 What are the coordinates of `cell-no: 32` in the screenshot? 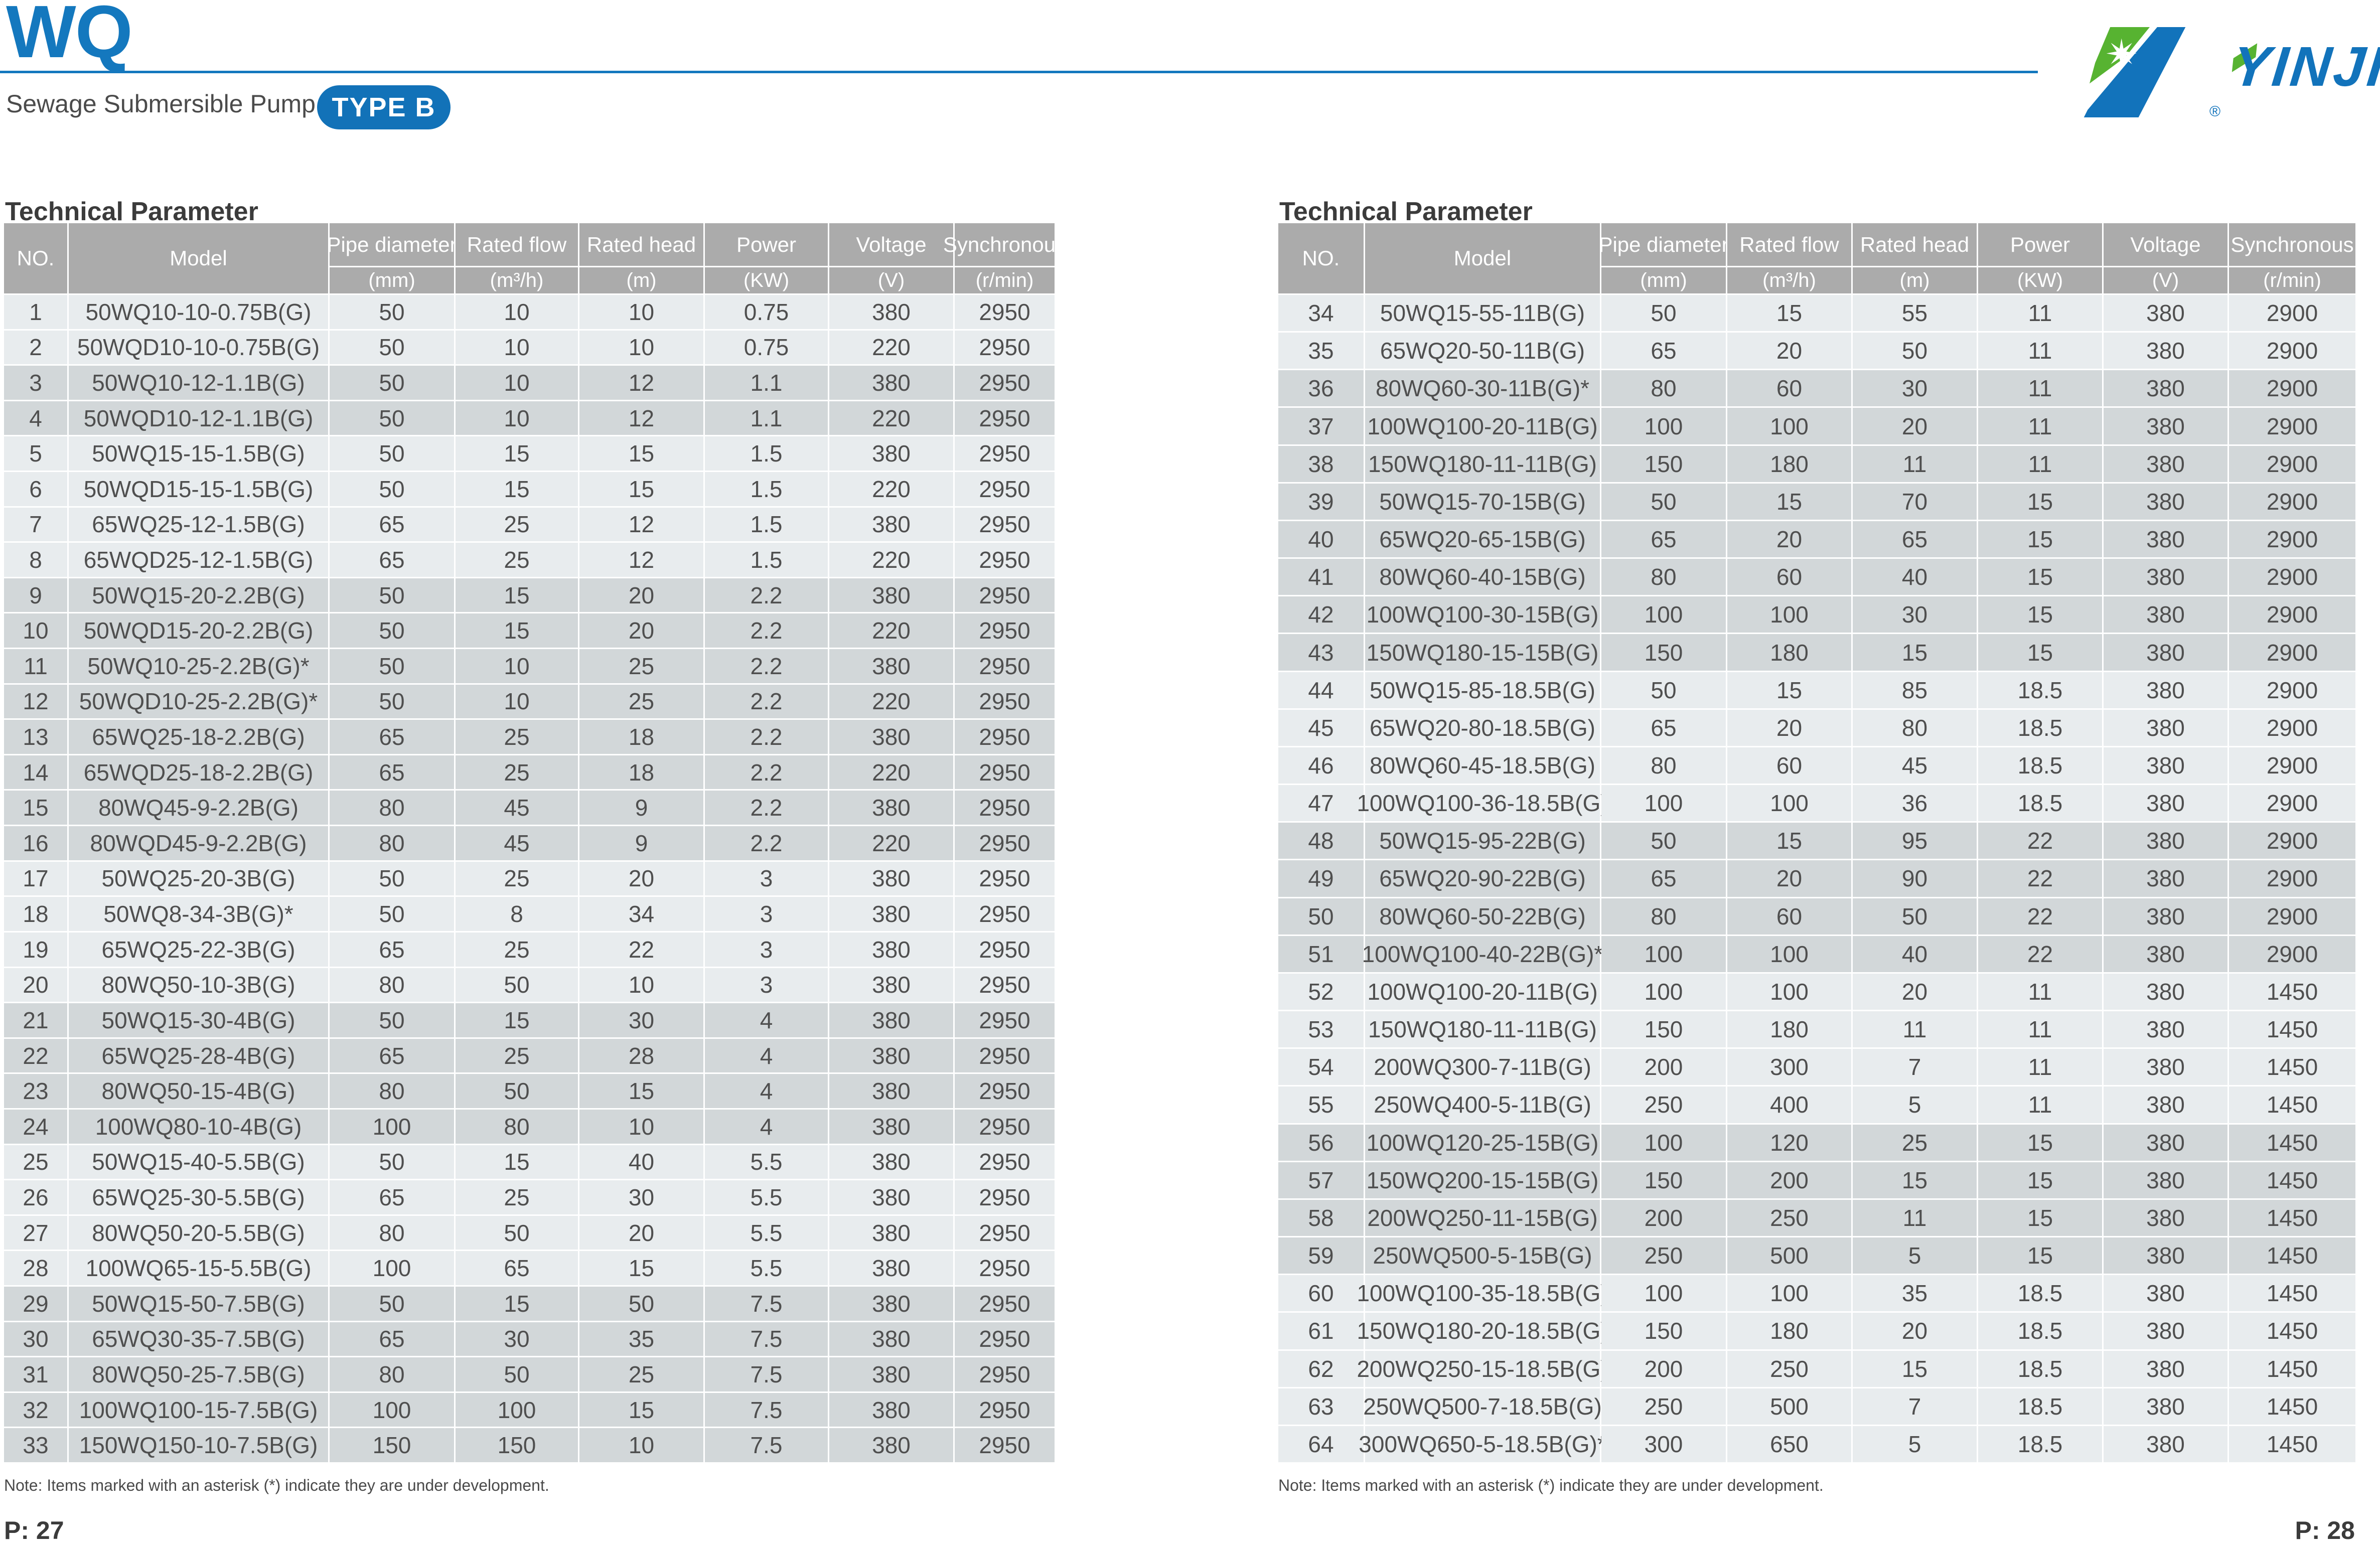 It's located at (35, 1409).